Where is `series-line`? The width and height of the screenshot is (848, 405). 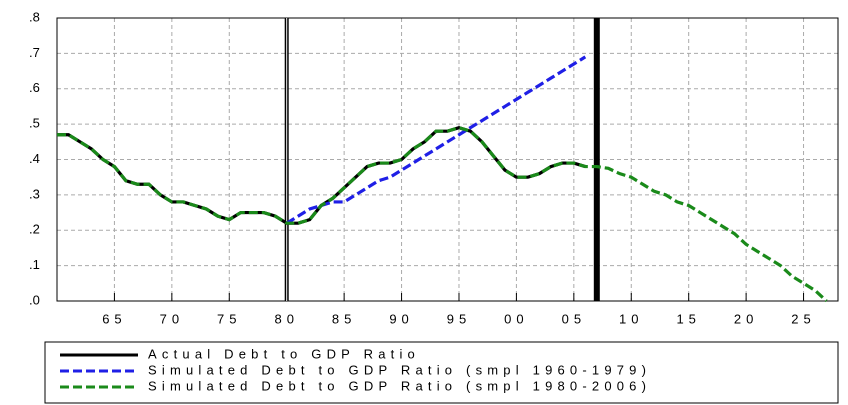 series-line is located at coordinates (436, 140).